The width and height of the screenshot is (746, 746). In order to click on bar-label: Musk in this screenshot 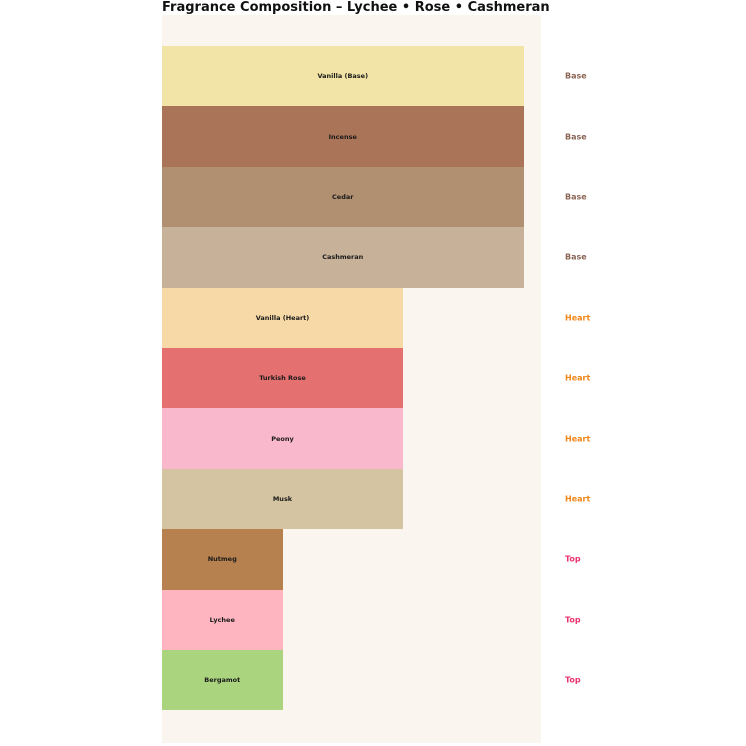, I will do `click(282, 498)`.